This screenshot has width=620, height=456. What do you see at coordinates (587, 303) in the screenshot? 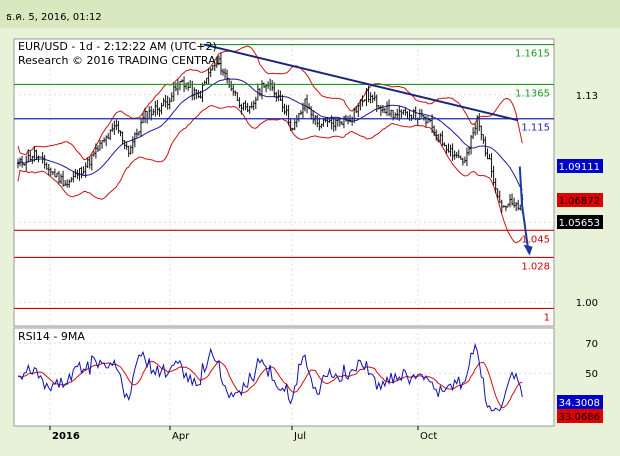
I see `price-tick-label-2: 1.00` at bounding box center [587, 303].